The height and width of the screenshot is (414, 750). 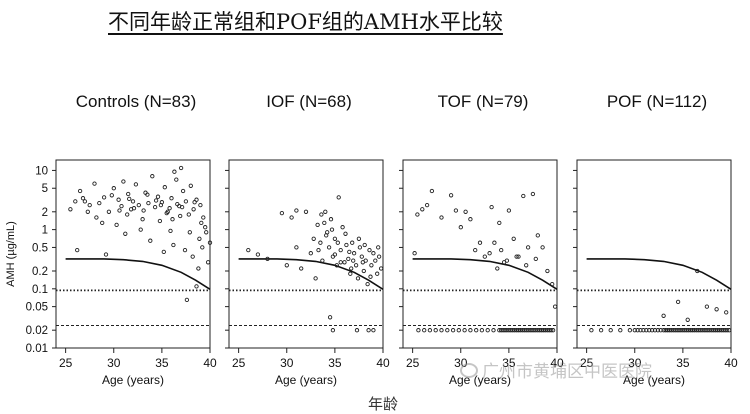 What do you see at coordinates (45, 231) in the screenshot?
I see `y-tick-label: 1` at bounding box center [45, 231].